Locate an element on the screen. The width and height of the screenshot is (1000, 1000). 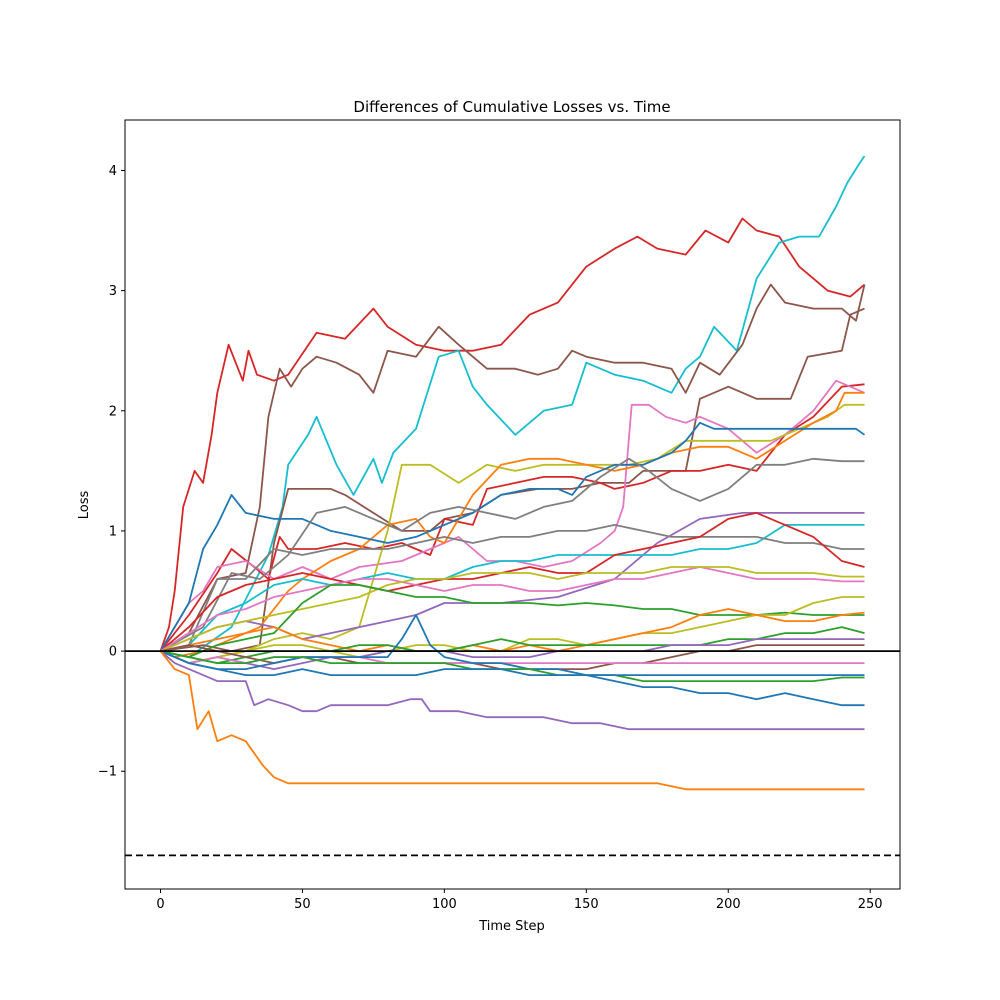
x-axis-label: Time Step is located at coordinates (511, 926).